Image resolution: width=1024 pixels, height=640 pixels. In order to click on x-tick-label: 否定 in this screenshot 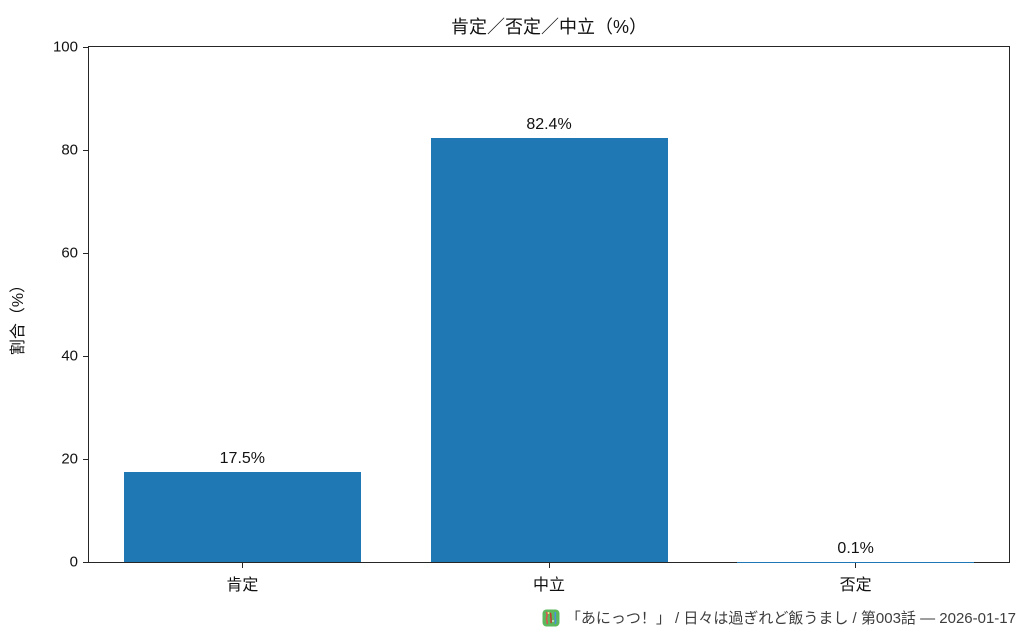, I will do `click(855, 585)`.